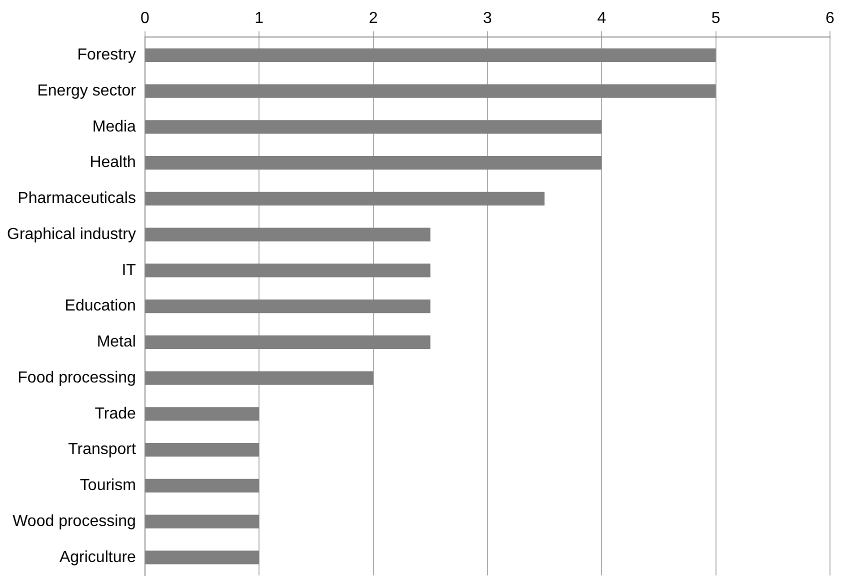 This screenshot has width=842, height=588. What do you see at coordinates (100, 306) in the screenshot?
I see `y-tick-label: Education` at bounding box center [100, 306].